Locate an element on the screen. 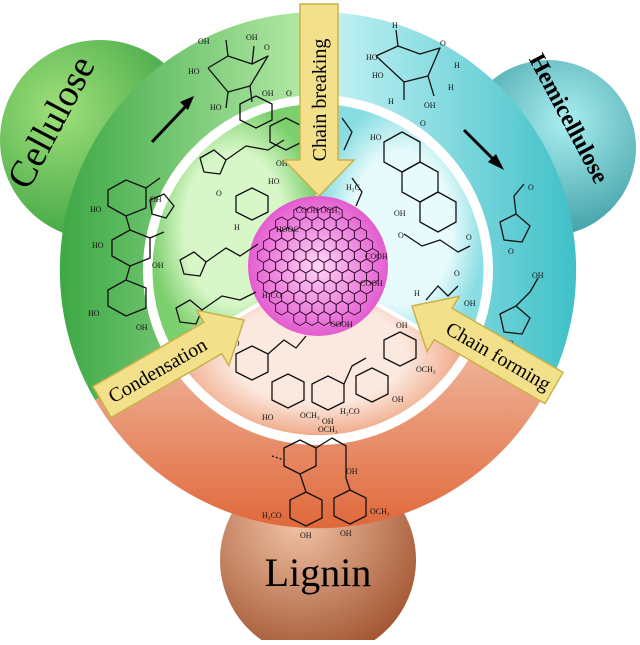  chain-breaking-arrow: Chain breaking is located at coordinates (319, 100).